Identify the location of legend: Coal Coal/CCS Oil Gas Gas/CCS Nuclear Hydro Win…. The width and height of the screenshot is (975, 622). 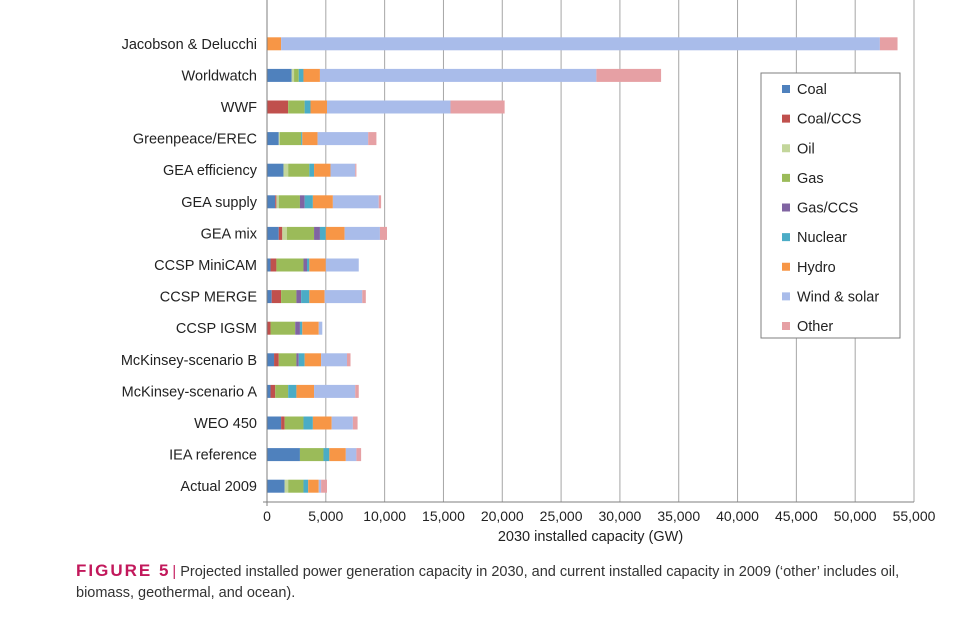
(830, 205).